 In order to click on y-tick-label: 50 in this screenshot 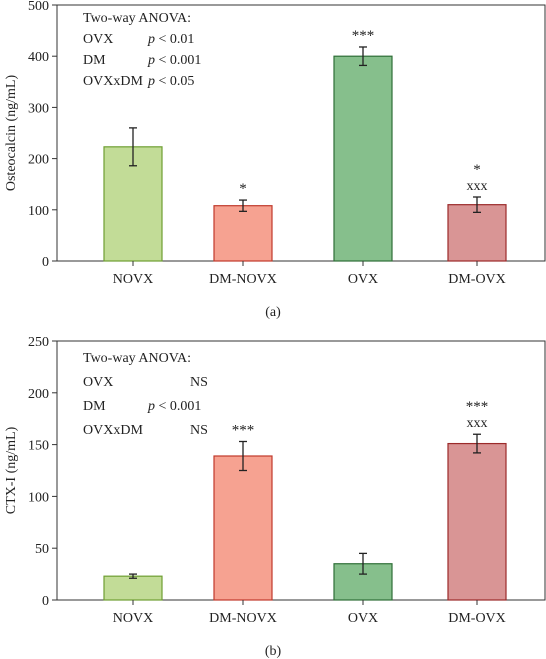, I will do `click(42, 549)`.